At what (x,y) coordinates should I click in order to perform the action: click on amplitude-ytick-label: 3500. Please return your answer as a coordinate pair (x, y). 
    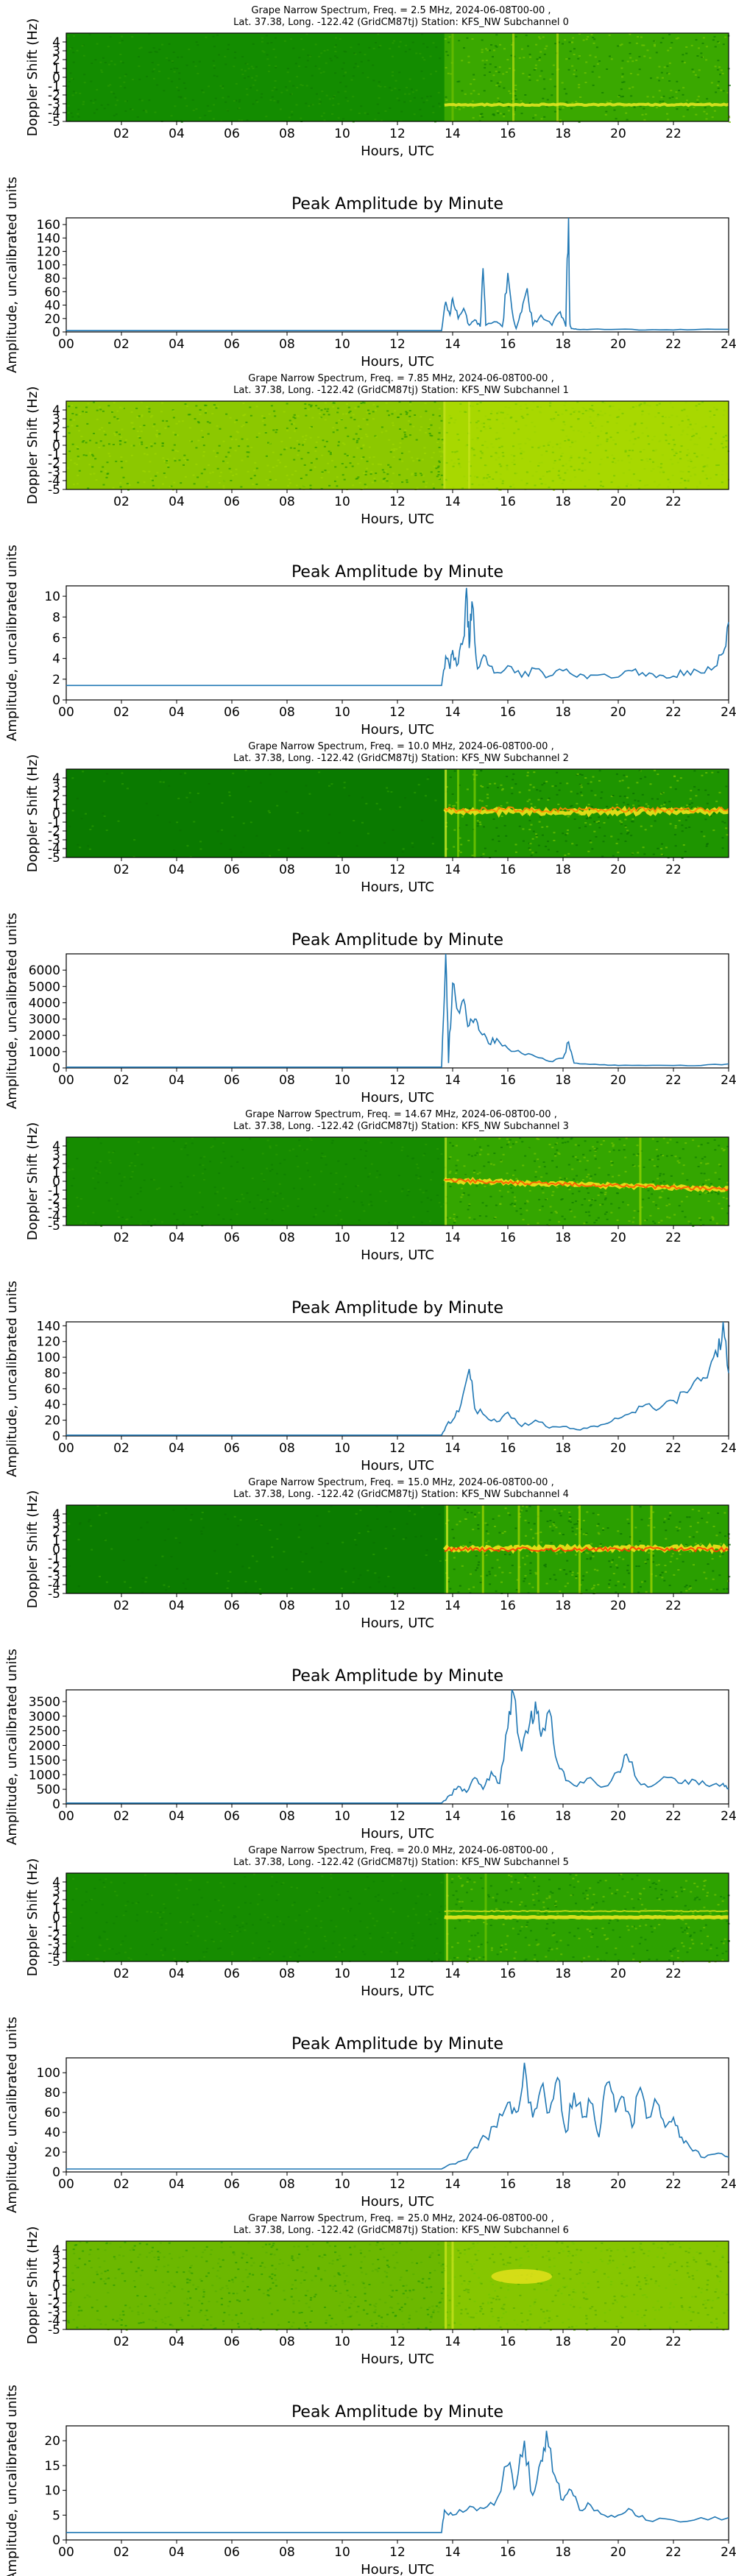
    Looking at the image, I should click on (44, 1702).